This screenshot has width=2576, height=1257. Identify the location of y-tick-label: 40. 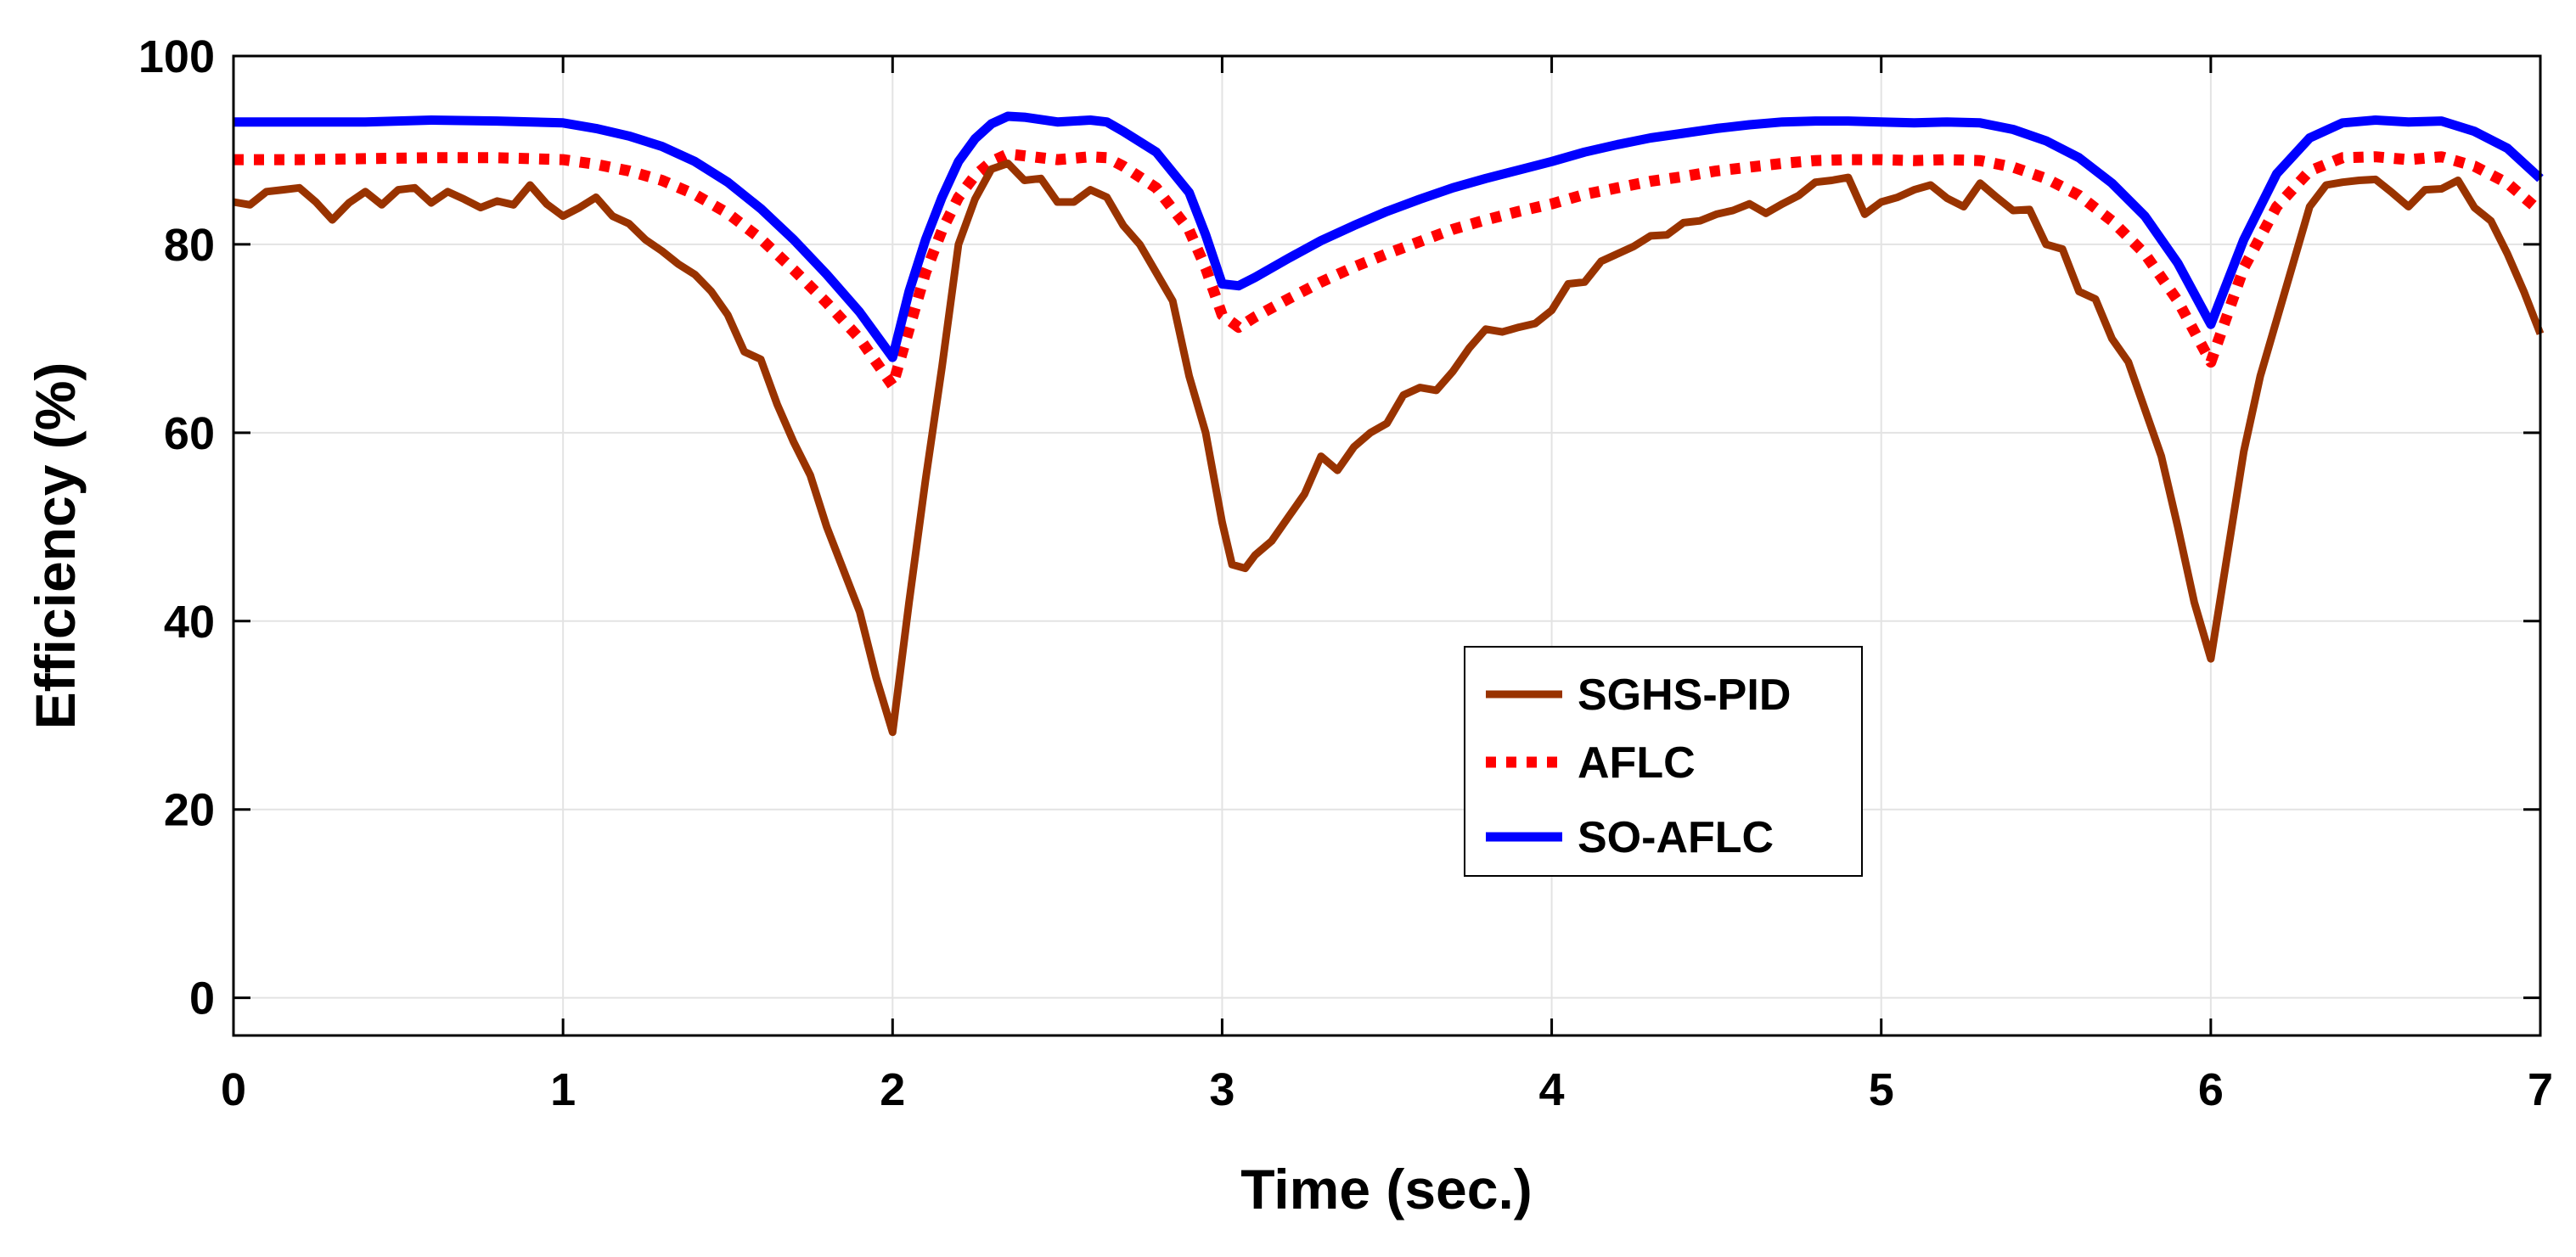
(189, 622).